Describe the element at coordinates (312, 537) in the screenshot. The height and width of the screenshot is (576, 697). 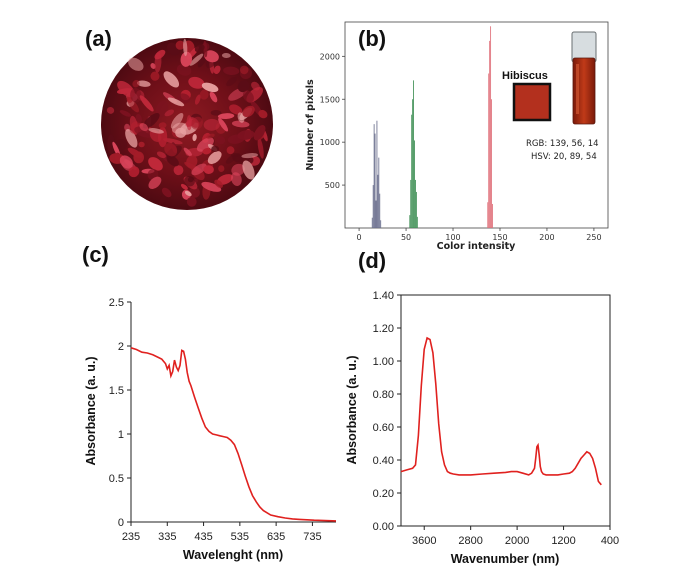
I see `x-tick-label: 735` at that location.